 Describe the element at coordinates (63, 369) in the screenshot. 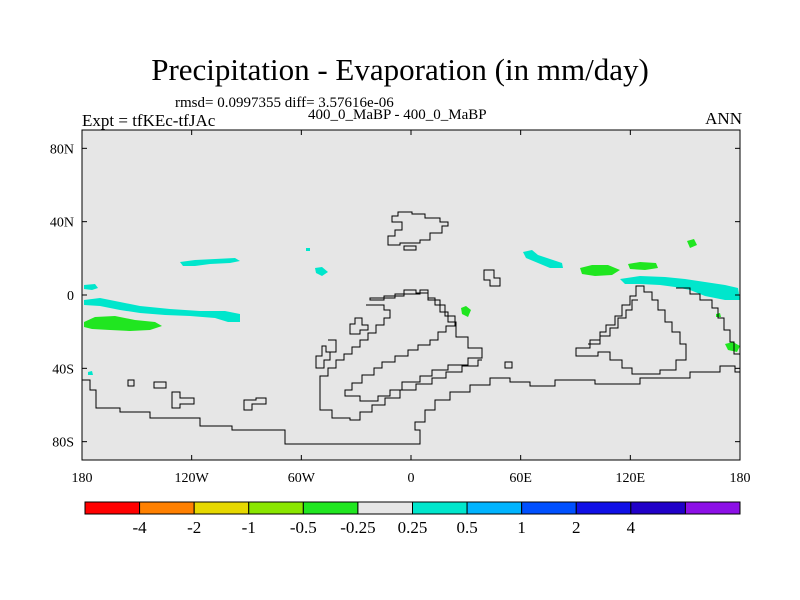

I see `lat-label: 40S` at that location.